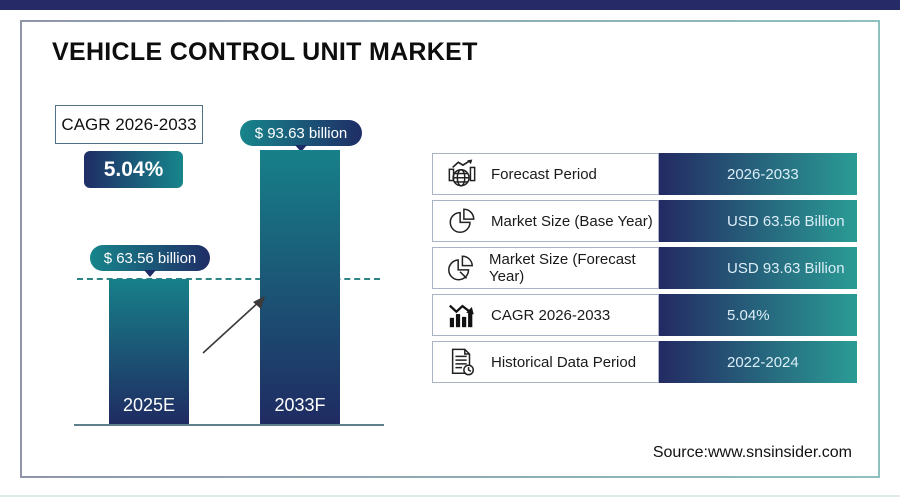 The height and width of the screenshot is (500, 900). I want to click on table-row-forecast-period: Forecast Period 2026-2033, so click(644, 174).